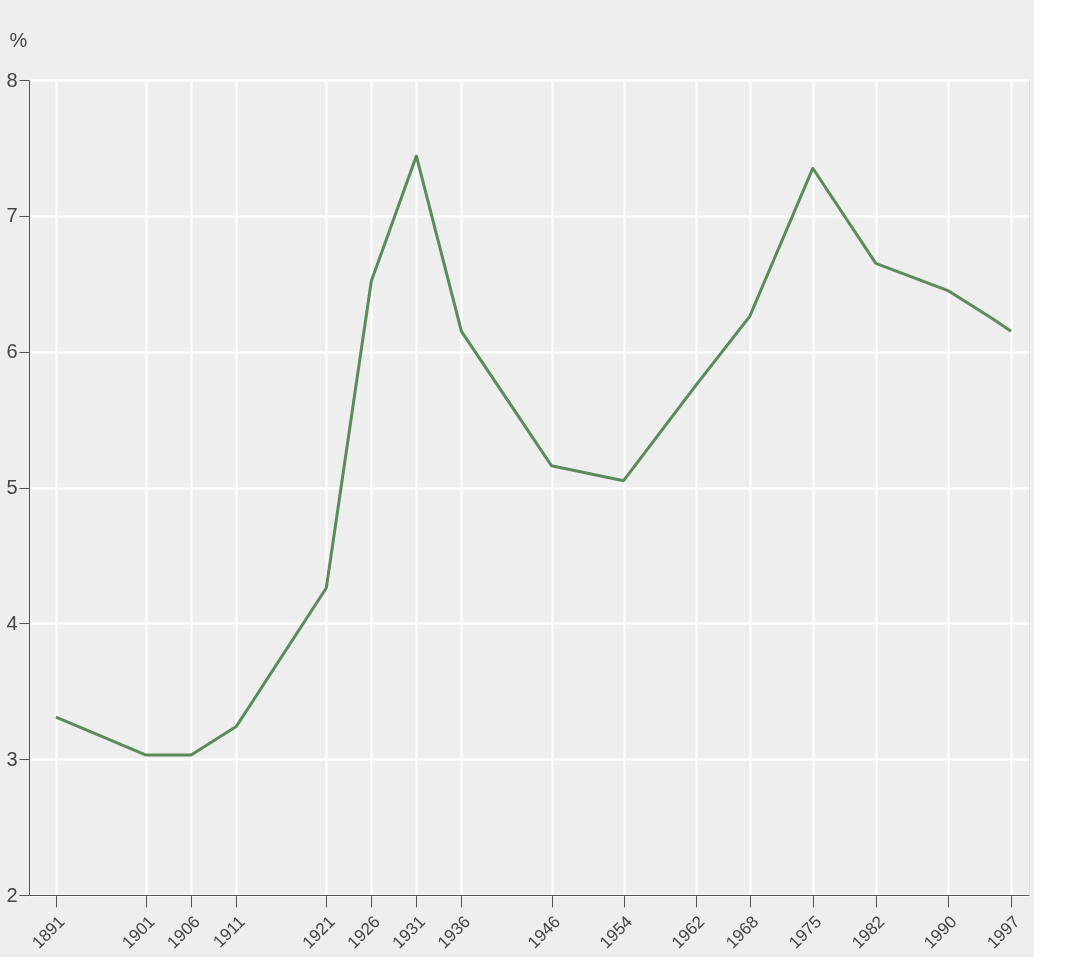  Describe the element at coordinates (12, 351) in the screenshot. I see `y-tick-label: 6` at that location.